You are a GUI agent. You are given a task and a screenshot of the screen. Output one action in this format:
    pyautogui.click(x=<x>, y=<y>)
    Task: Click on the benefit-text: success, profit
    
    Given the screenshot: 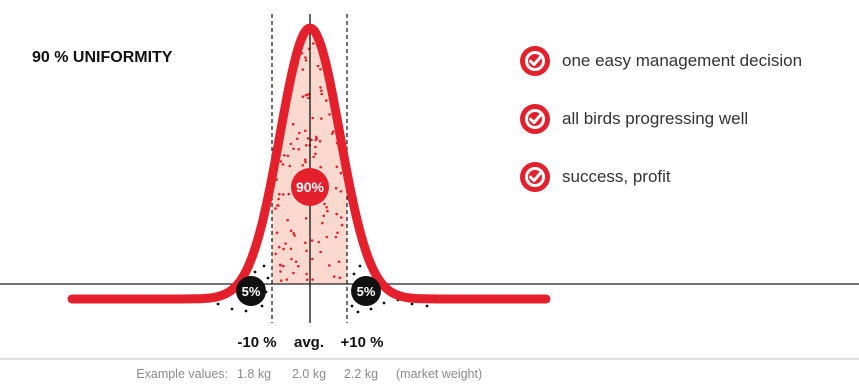 What is the action you would take?
    pyautogui.click(x=616, y=176)
    